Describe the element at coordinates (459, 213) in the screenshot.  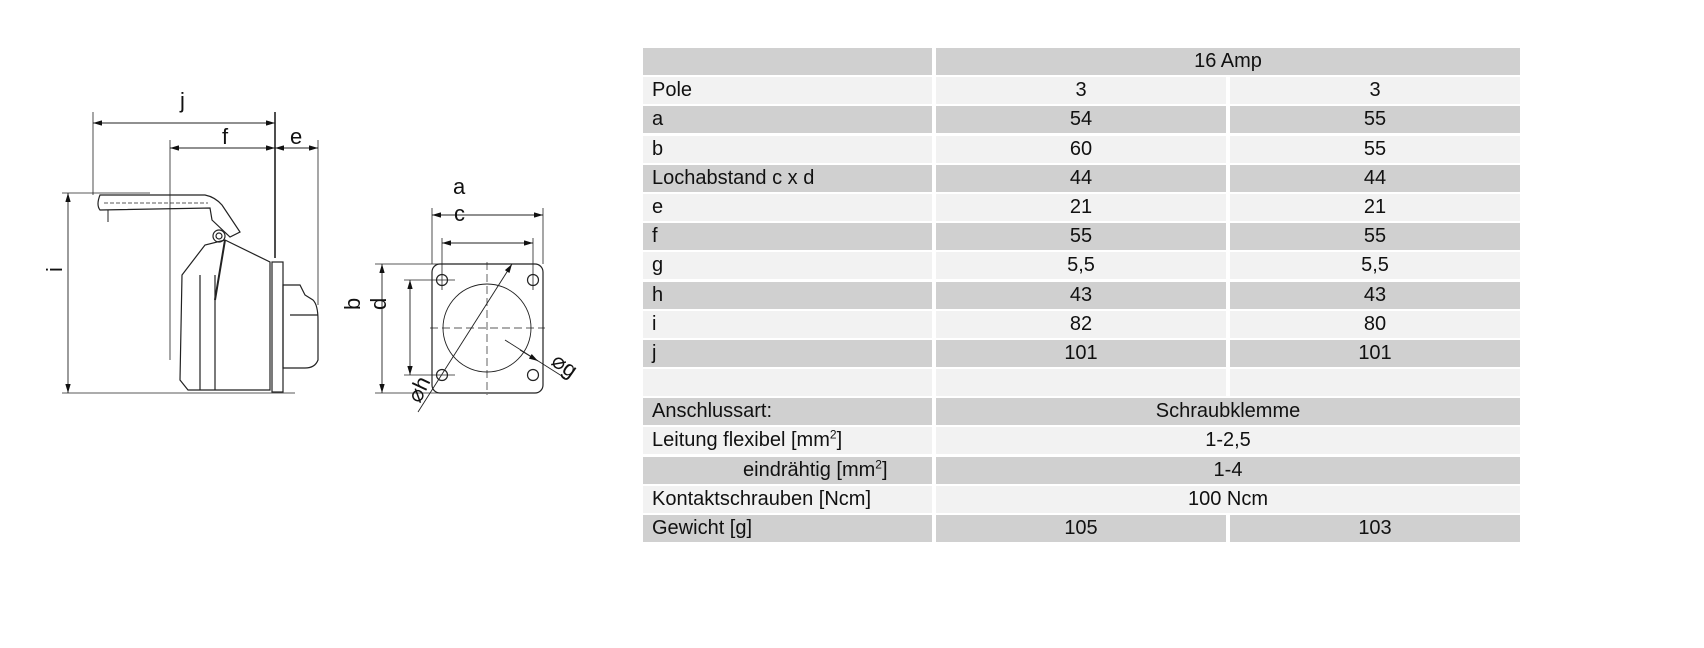
I see `label-c: c` at that location.